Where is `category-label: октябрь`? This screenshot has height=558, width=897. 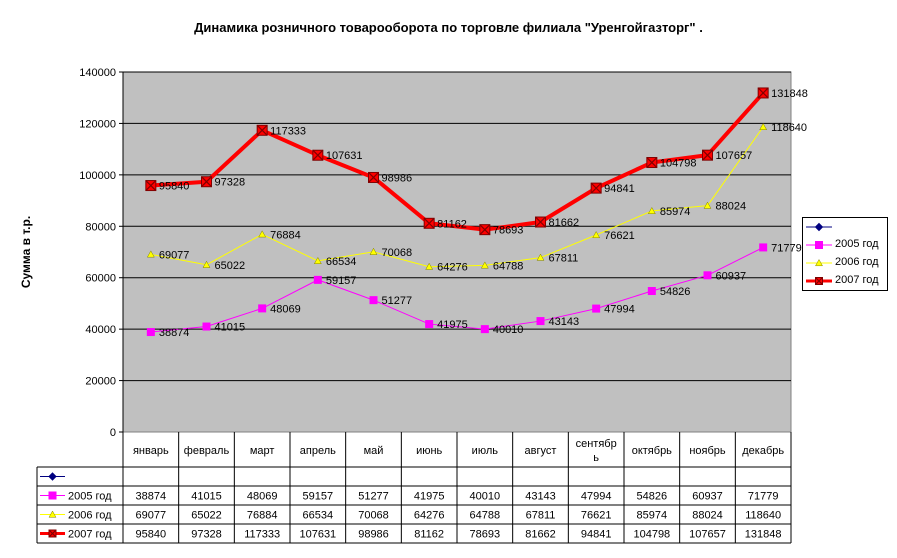 category-label: октябрь is located at coordinates (652, 451).